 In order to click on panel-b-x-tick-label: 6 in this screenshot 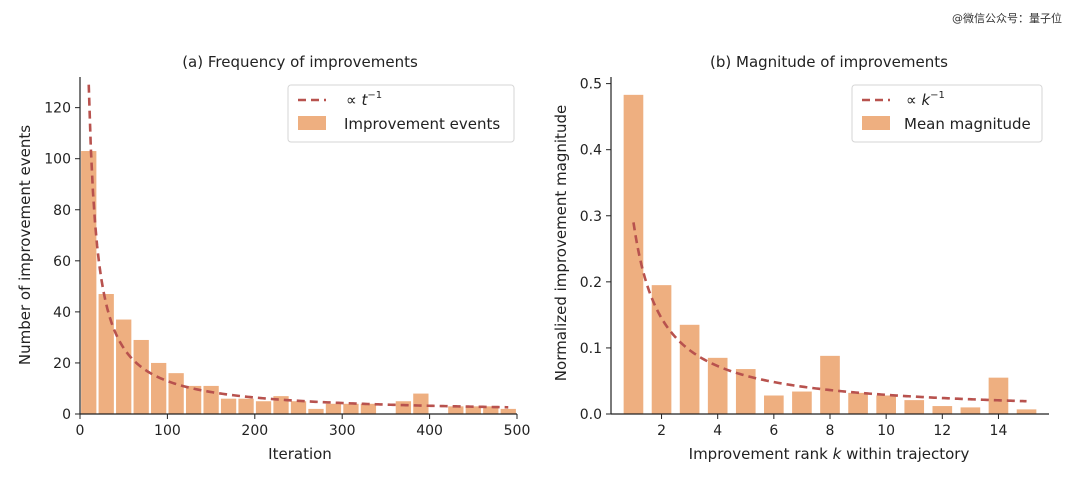, I will do `click(773, 431)`.